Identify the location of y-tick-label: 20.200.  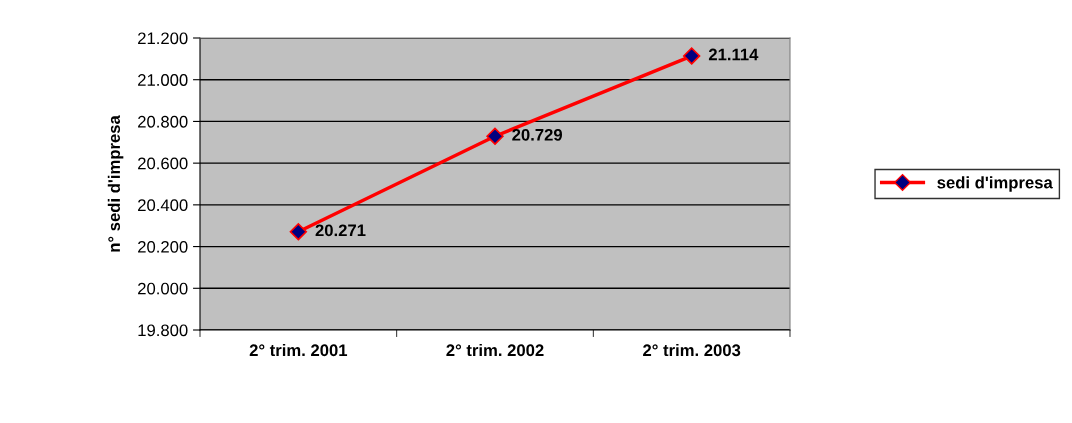
(163, 246).